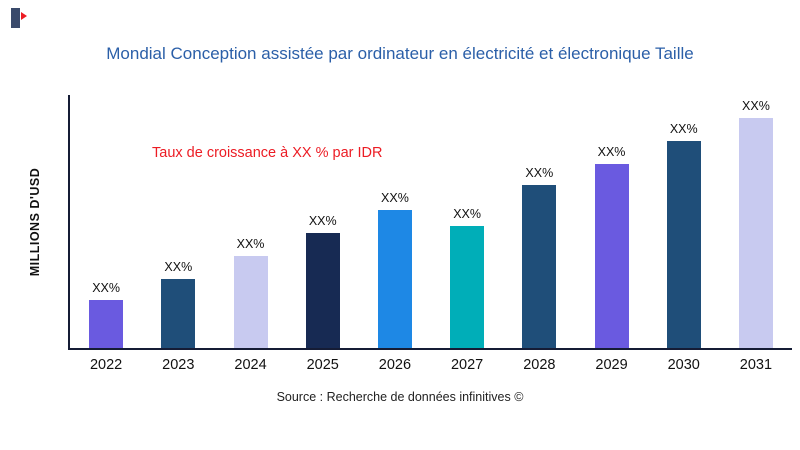 The image size is (800, 450). What do you see at coordinates (322, 365) in the screenshot?
I see `x-tick-label: 2025` at bounding box center [322, 365].